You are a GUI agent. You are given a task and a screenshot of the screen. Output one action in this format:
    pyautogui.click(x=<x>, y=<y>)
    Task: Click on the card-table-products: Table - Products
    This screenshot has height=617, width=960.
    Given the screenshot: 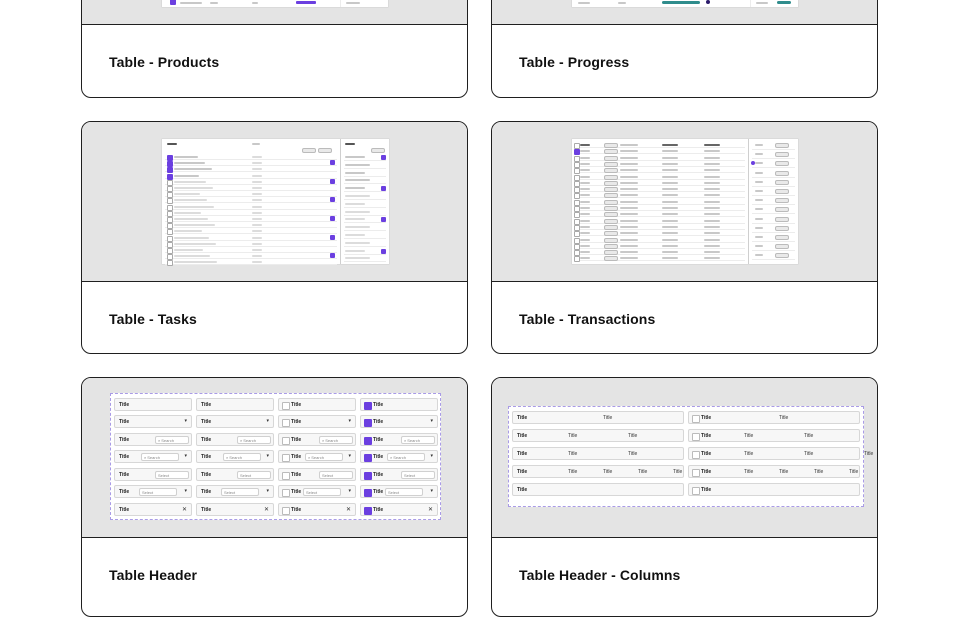 What is the action you would take?
    pyautogui.click(x=274, y=49)
    